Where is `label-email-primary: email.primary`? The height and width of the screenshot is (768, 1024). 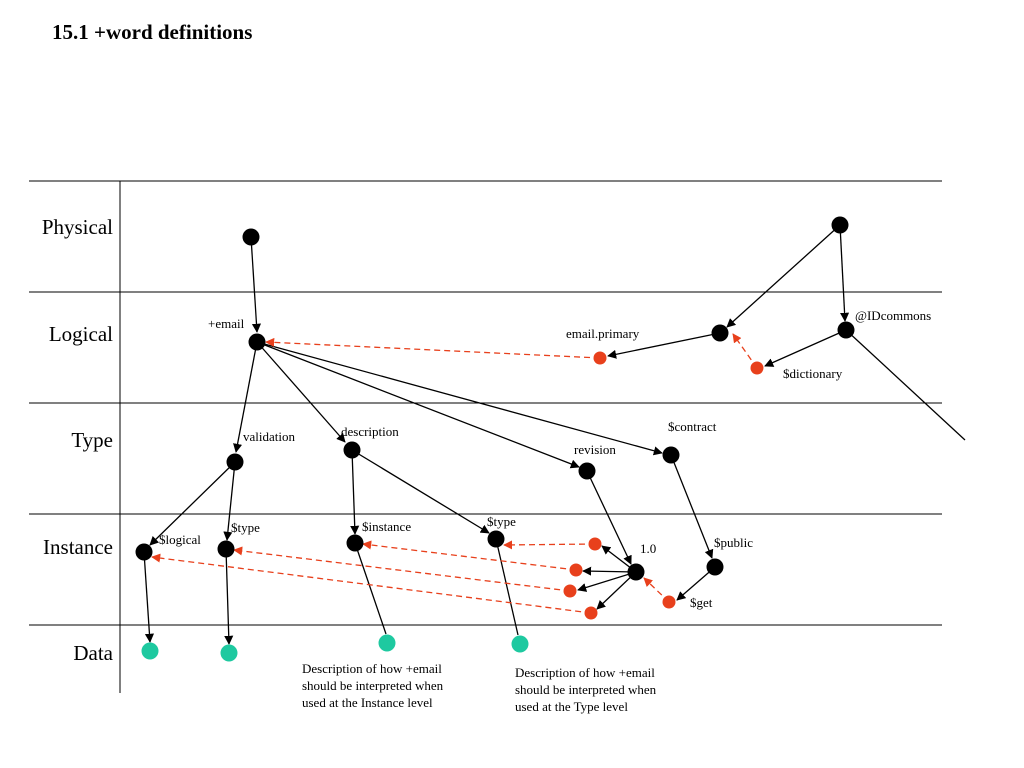 label-email-primary: email.primary is located at coordinates (603, 333).